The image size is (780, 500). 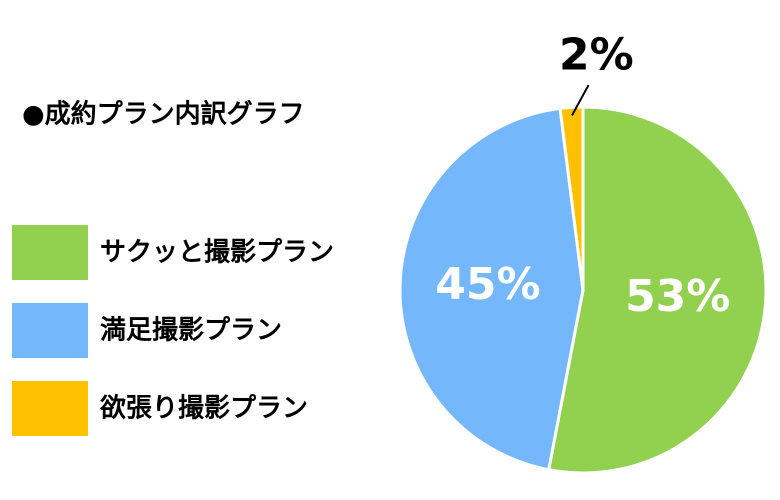 What do you see at coordinates (203, 409) in the screenshot?
I see `legend-label: 欲張り撮影プラン` at bounding box center [203, 409].